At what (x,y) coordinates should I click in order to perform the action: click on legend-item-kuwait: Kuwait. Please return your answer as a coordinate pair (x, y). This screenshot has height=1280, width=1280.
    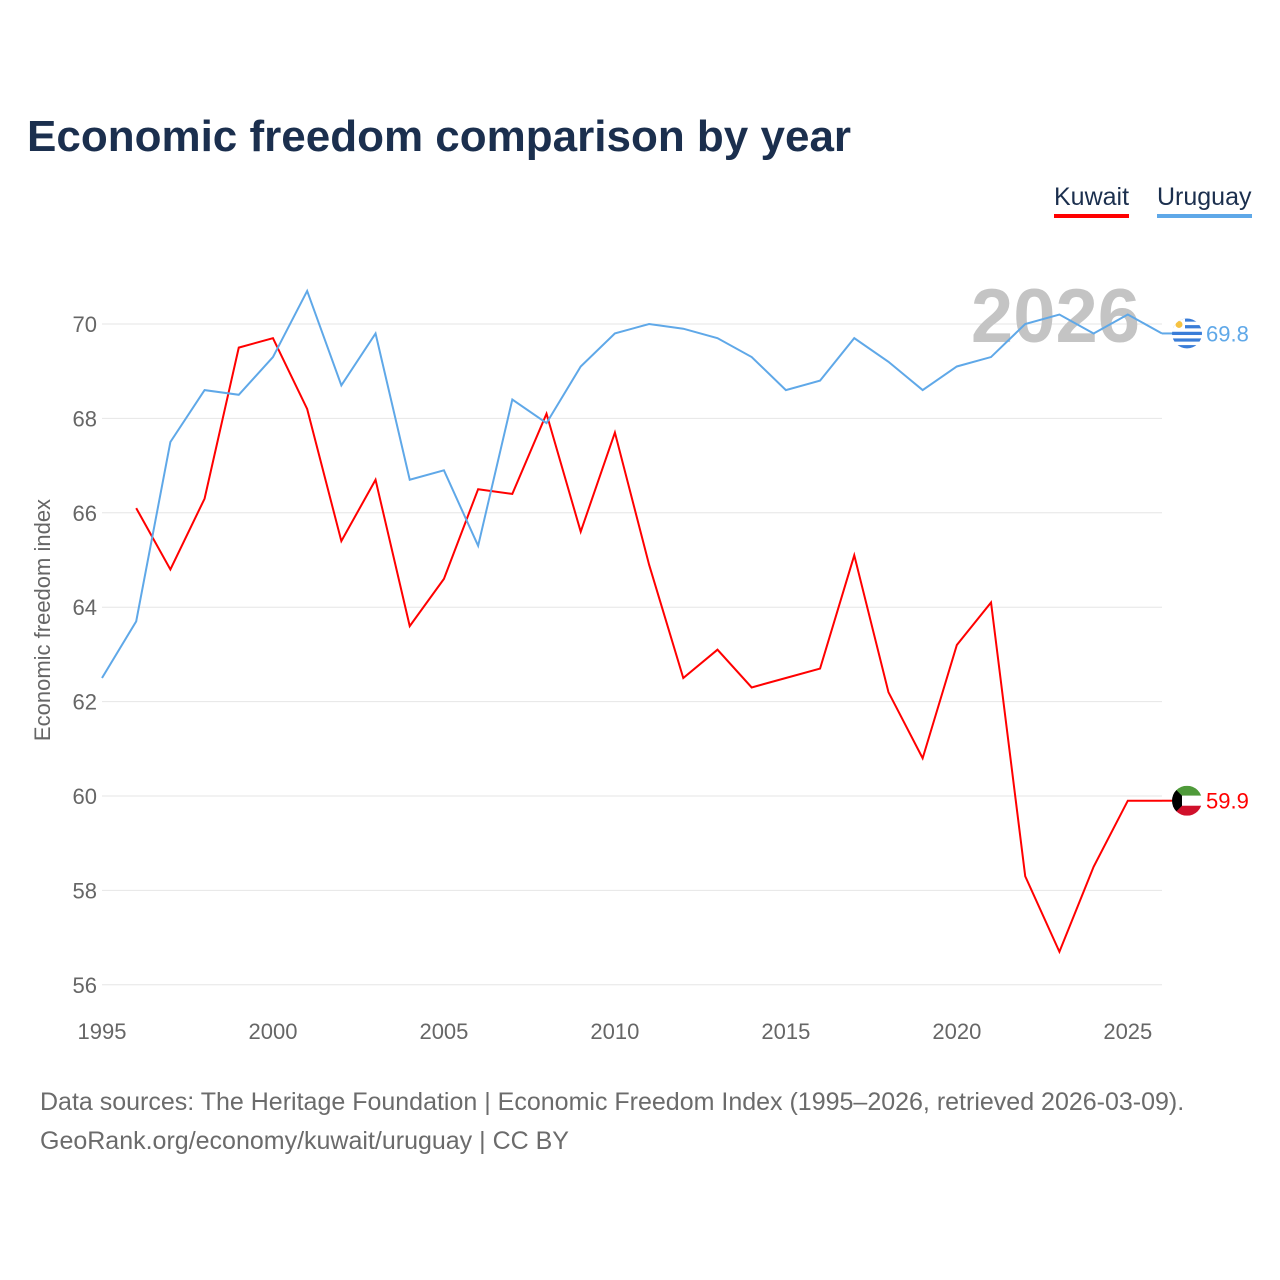
    Looking at the image, I should click on (1092, 200).